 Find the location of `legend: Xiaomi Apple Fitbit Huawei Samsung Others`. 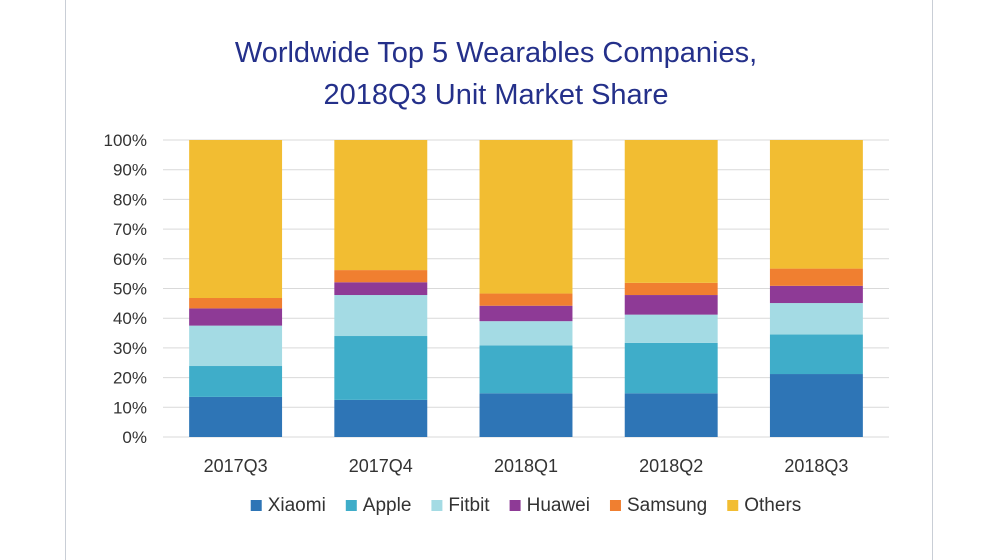

legend: Xiaomi Apple Fitbit Huawei Samsung Others is located at coordinates (525, 505).